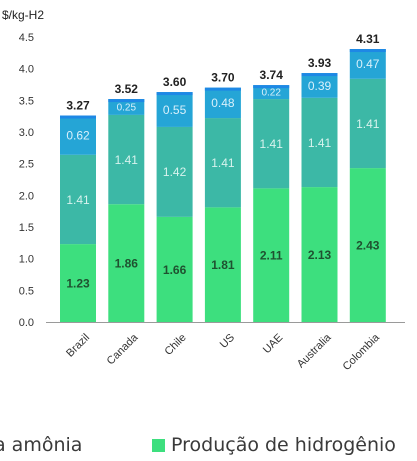  Describe the element at coordinates (26, 101) in the screenshot. I see `y-tick-label-7: 3.5` at that location.